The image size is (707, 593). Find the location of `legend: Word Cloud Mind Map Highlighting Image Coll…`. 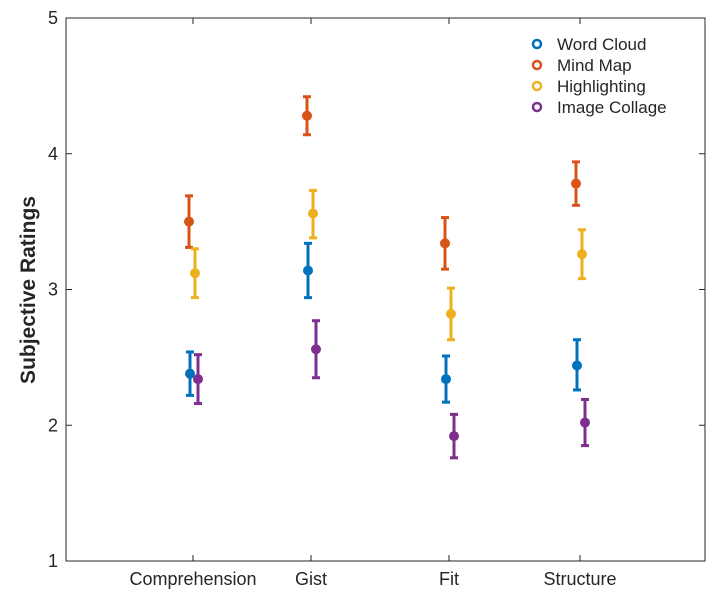

legend: Word Cloud Mind Map Highlighting Image Coll… is located at coordinates (599, 76).